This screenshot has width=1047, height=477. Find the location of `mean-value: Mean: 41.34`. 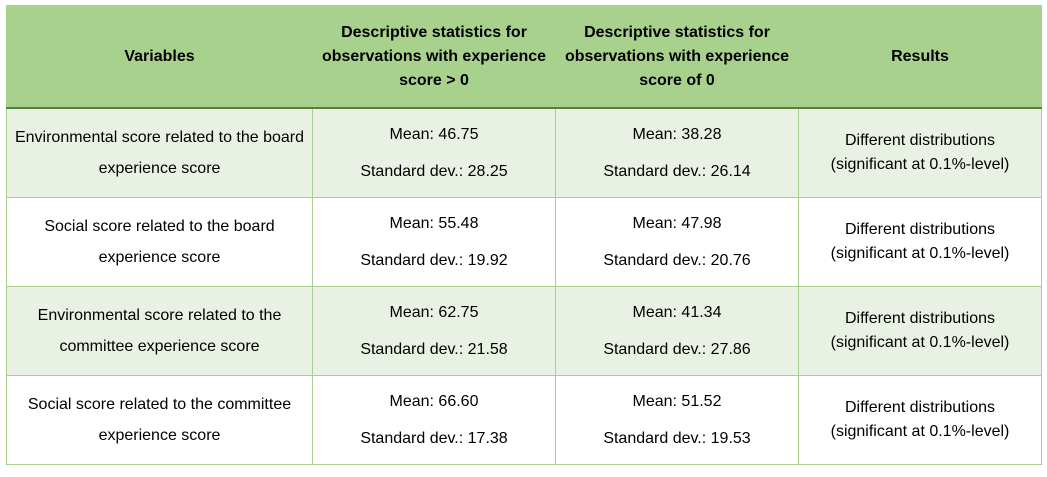

mean-value: Mean: 41.34 is located at coordinates (677, 312).